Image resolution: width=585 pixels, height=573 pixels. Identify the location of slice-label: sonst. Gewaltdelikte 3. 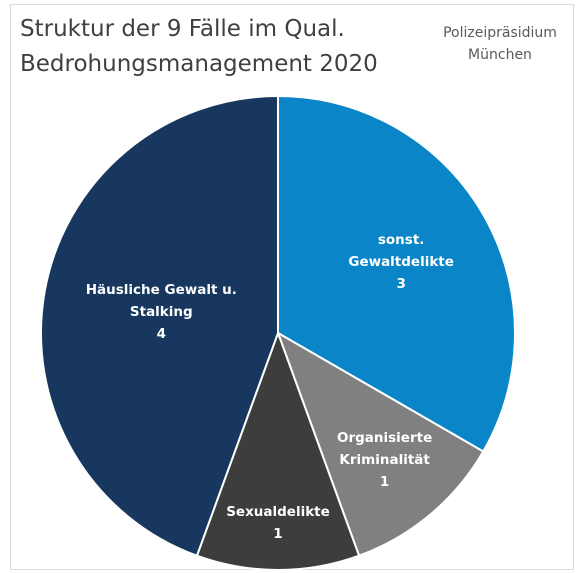
(401, 262).